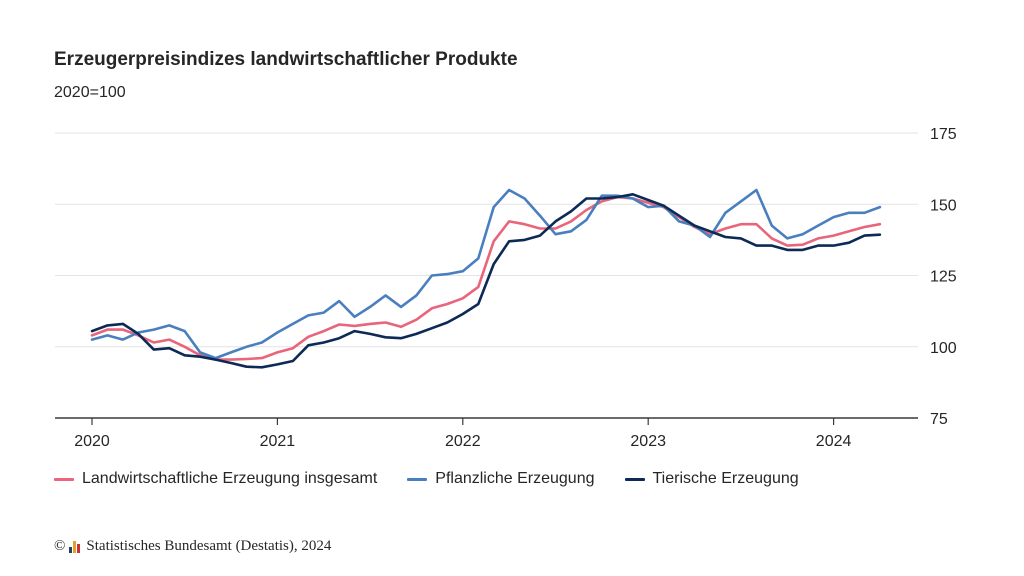 This screenshot has width=1024, height=576. Describe the element at coordinates (92, 441) in the screenshot. I see `x-tick-label-2020: 2020` at that location.